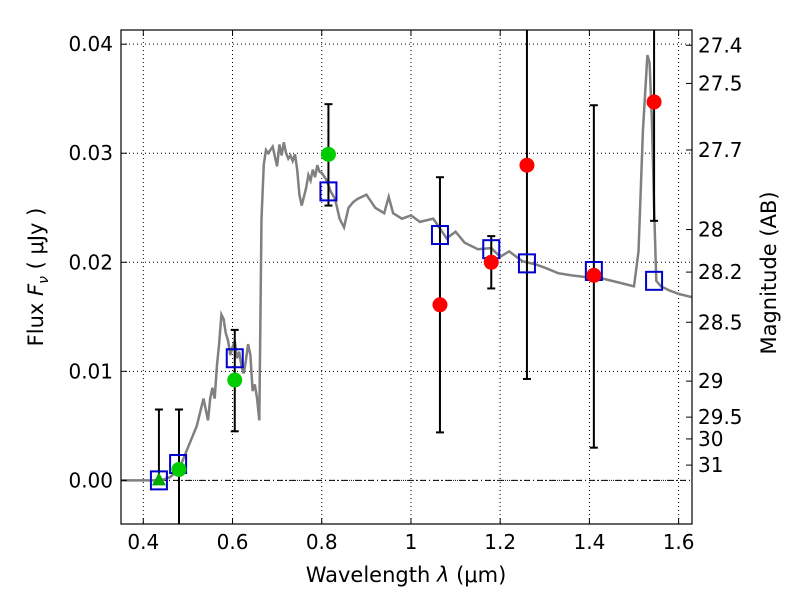 The image size is (800, 600). I want to click on x-tick-label: 0.6, so click(233, 542).